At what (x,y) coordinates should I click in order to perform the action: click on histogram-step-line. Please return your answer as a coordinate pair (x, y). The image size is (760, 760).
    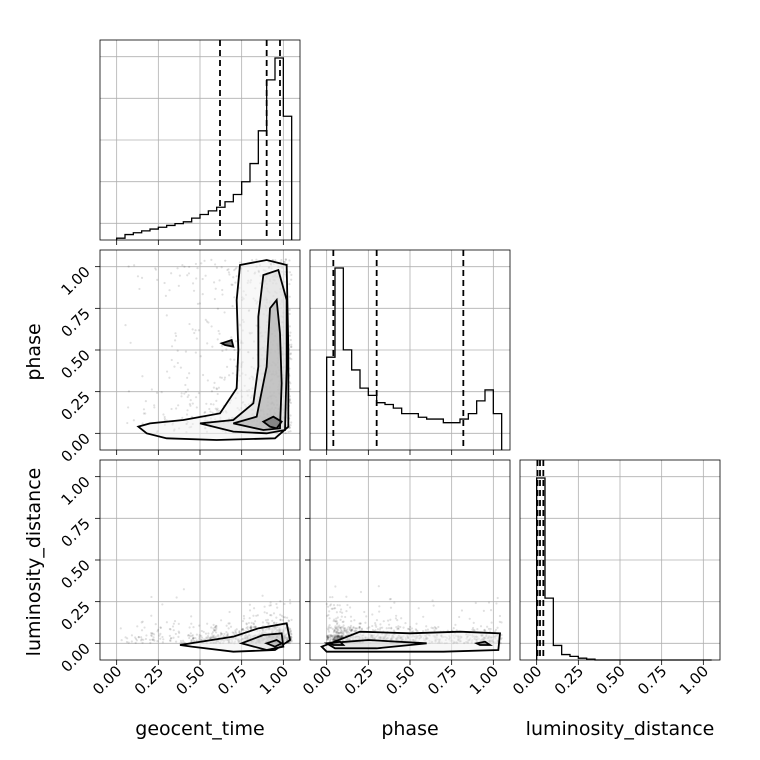
    Looking at the image, I should click on (204, 148).